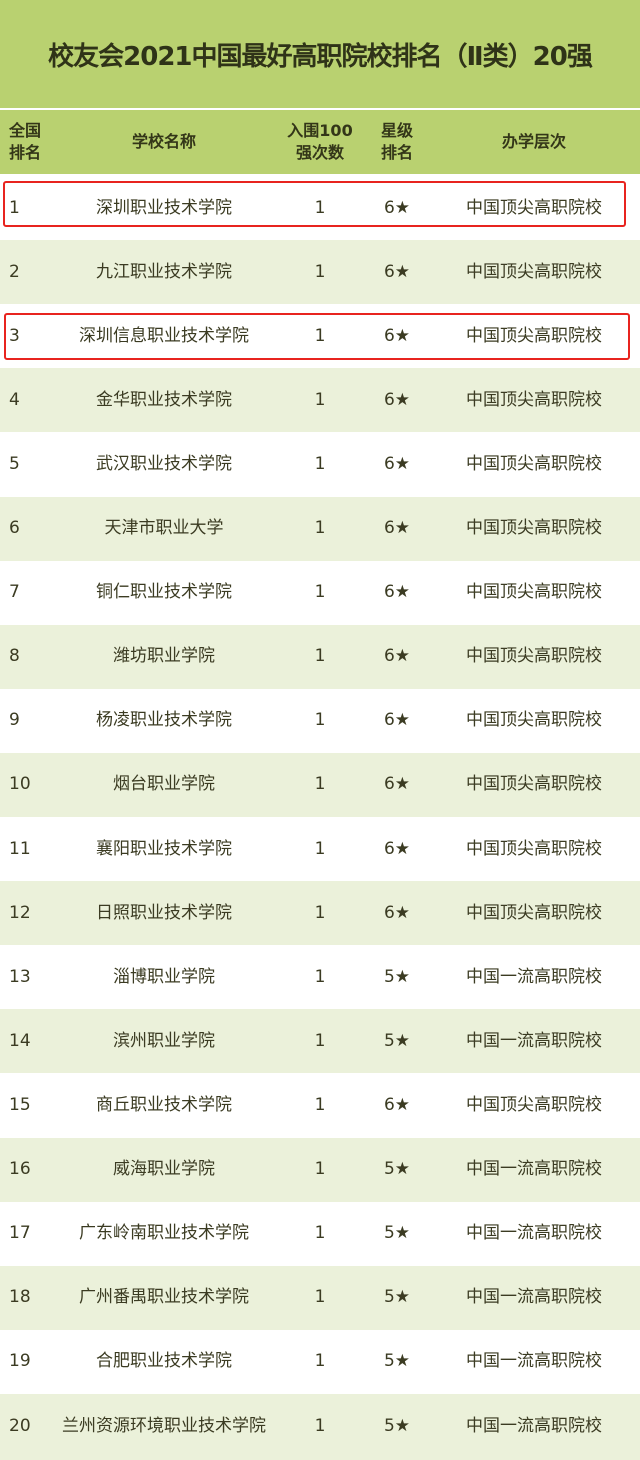  I want to click on school-name-cell: 天津市职业大学, so click(164, 528).